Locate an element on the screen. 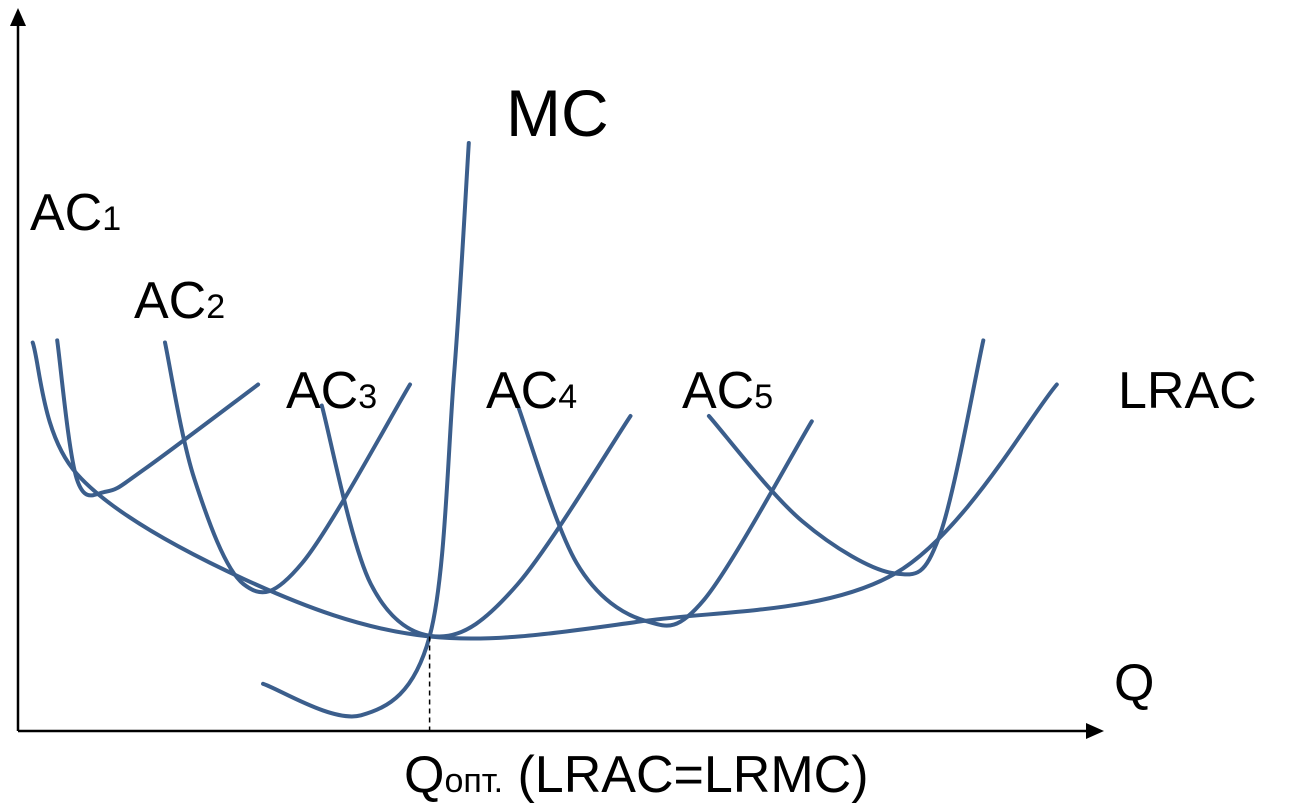  label-ac5: AC5 is located at coordinates (727, 391).